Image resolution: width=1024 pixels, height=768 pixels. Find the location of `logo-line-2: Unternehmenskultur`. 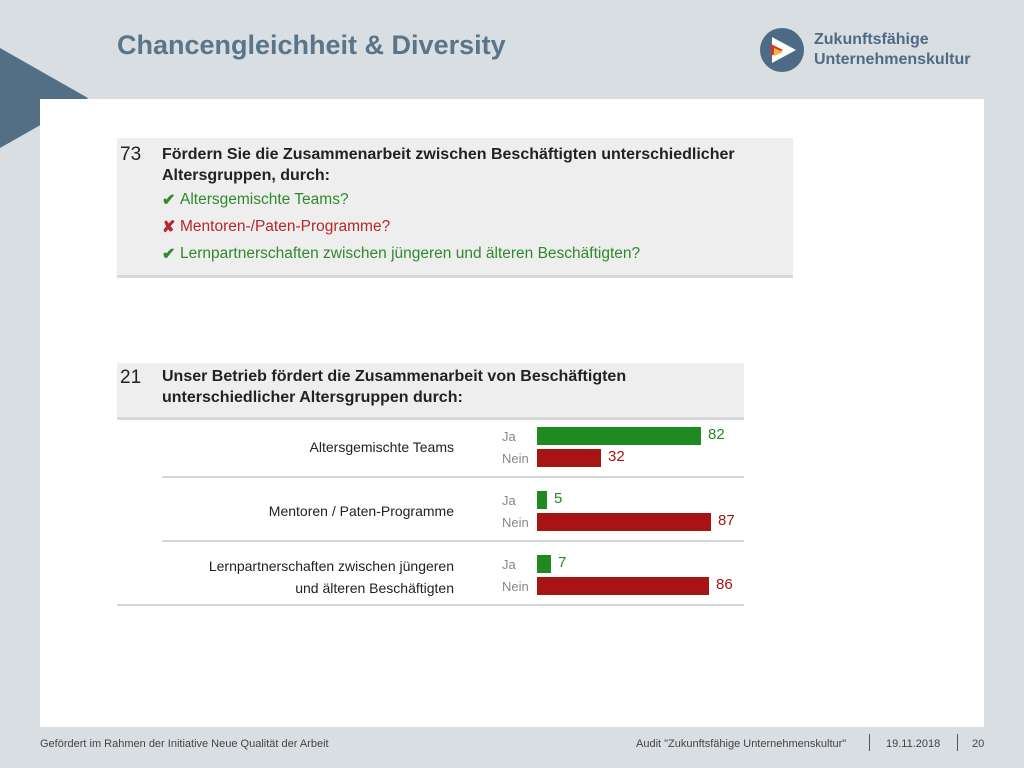

logo-line-2: Unternehmenskultur is located at coordinates (892, 59).